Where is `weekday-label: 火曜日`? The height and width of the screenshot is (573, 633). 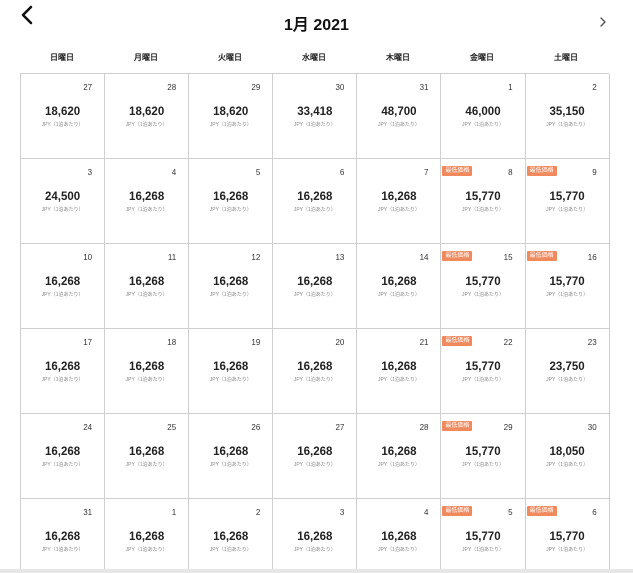
weekday-label: 火曜日 is located at coordinates (230, 57).